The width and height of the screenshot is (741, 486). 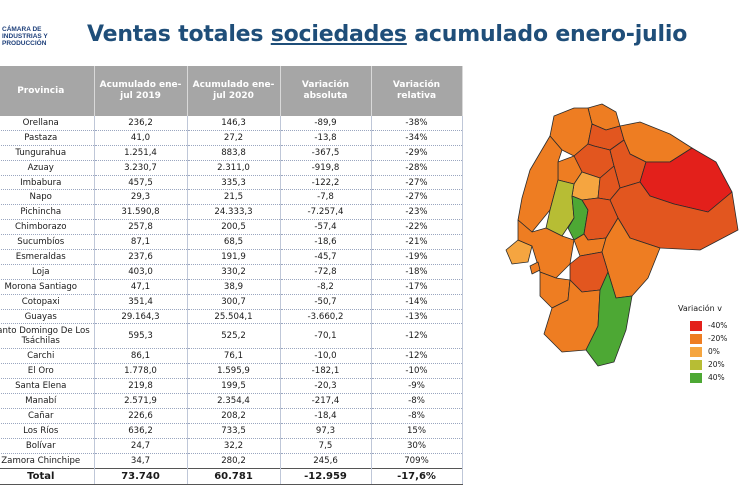 What do you see at coordinates (141, 153) in the screenshot?
I see `value-cell: 1.251,4` at bounding box center [141, 153].